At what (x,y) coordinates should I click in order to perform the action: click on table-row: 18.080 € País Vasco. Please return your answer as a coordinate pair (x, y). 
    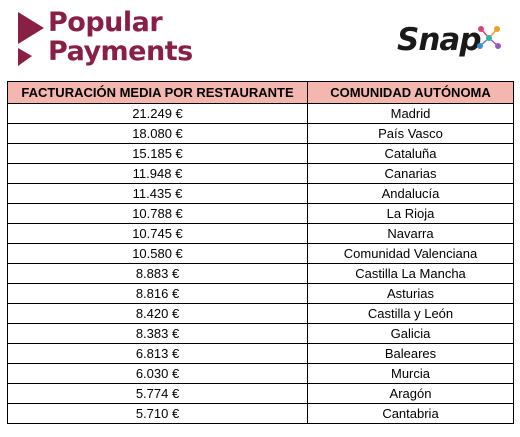
    Looking at the image, I should click on (260, 133).